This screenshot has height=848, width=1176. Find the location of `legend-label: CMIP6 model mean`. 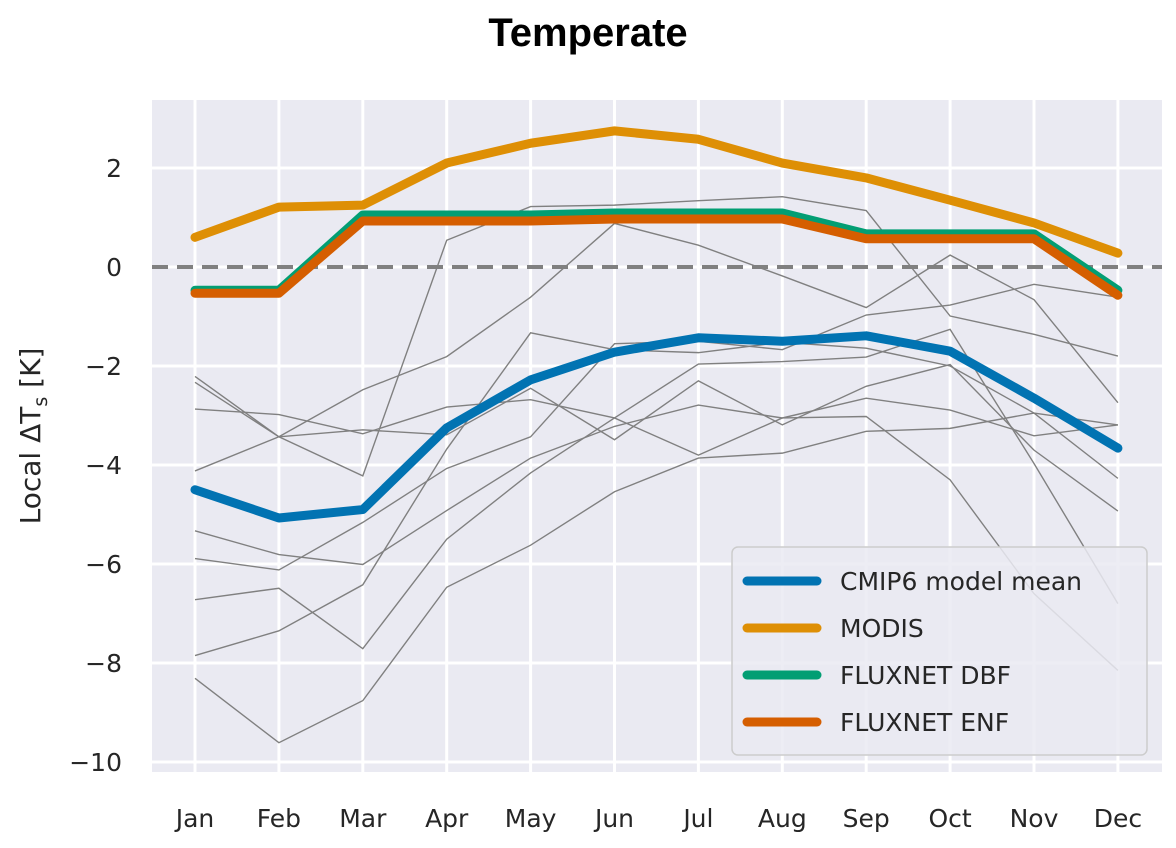

legend-label: CMIP6 model mean is located at coordinates (961, 581).